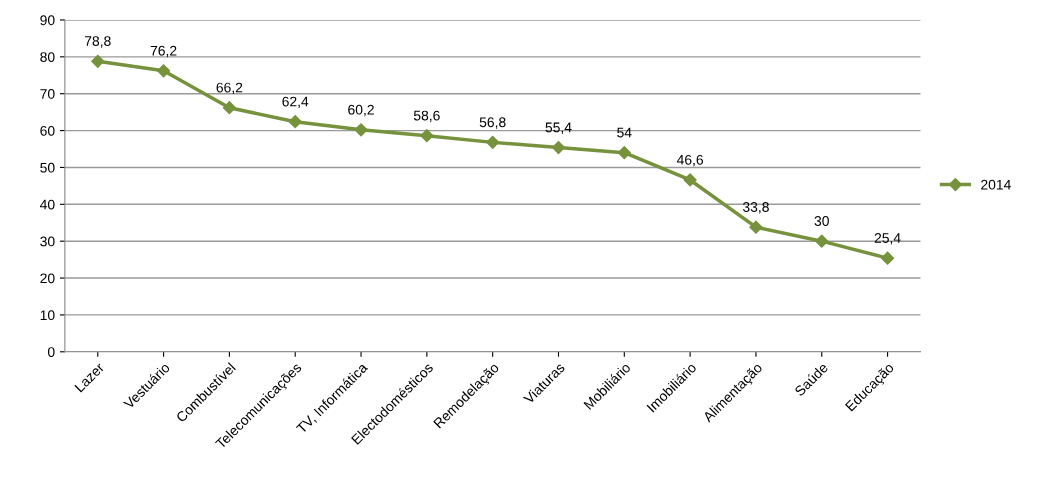  Describe the element at coordinates (47, 241) in the screenshot. I see `y-tick-label: 30` at that location.